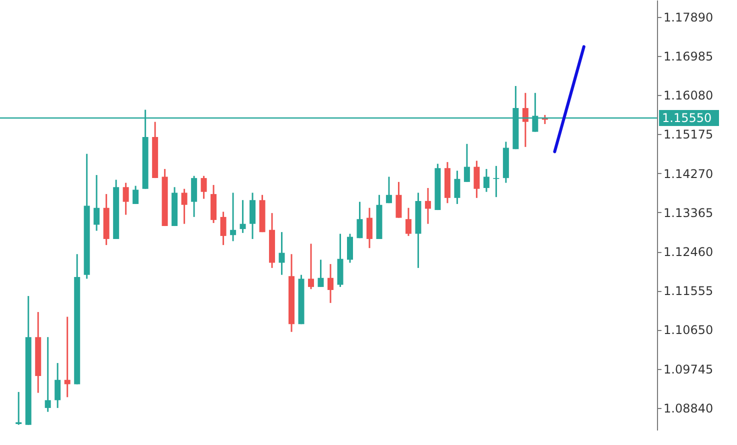 This screenshot has height=445, width=737. I want to click on y-tick-label: 1.14270, so click(689, 173).